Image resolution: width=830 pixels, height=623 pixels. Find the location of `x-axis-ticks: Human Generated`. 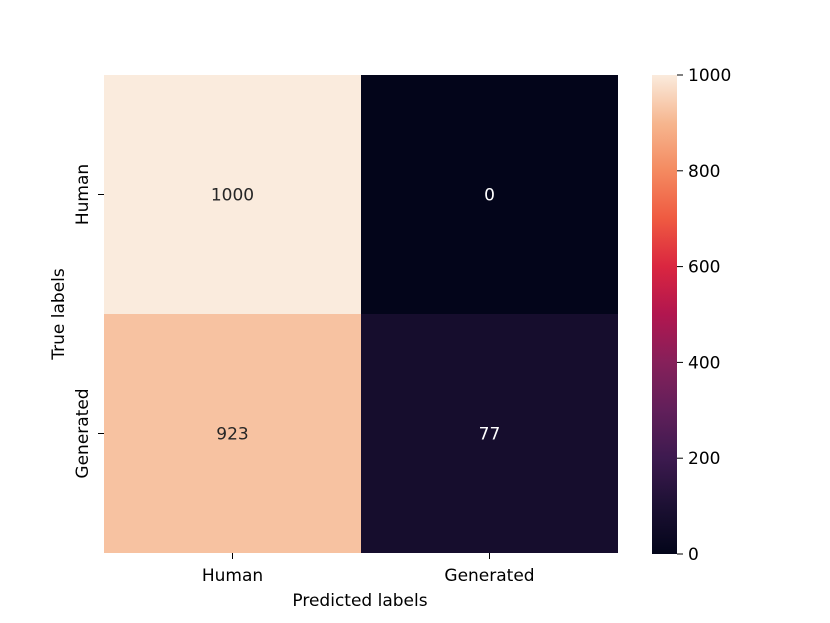

x-axis-ticks: Human Generated is located at coordinates (368, 569).